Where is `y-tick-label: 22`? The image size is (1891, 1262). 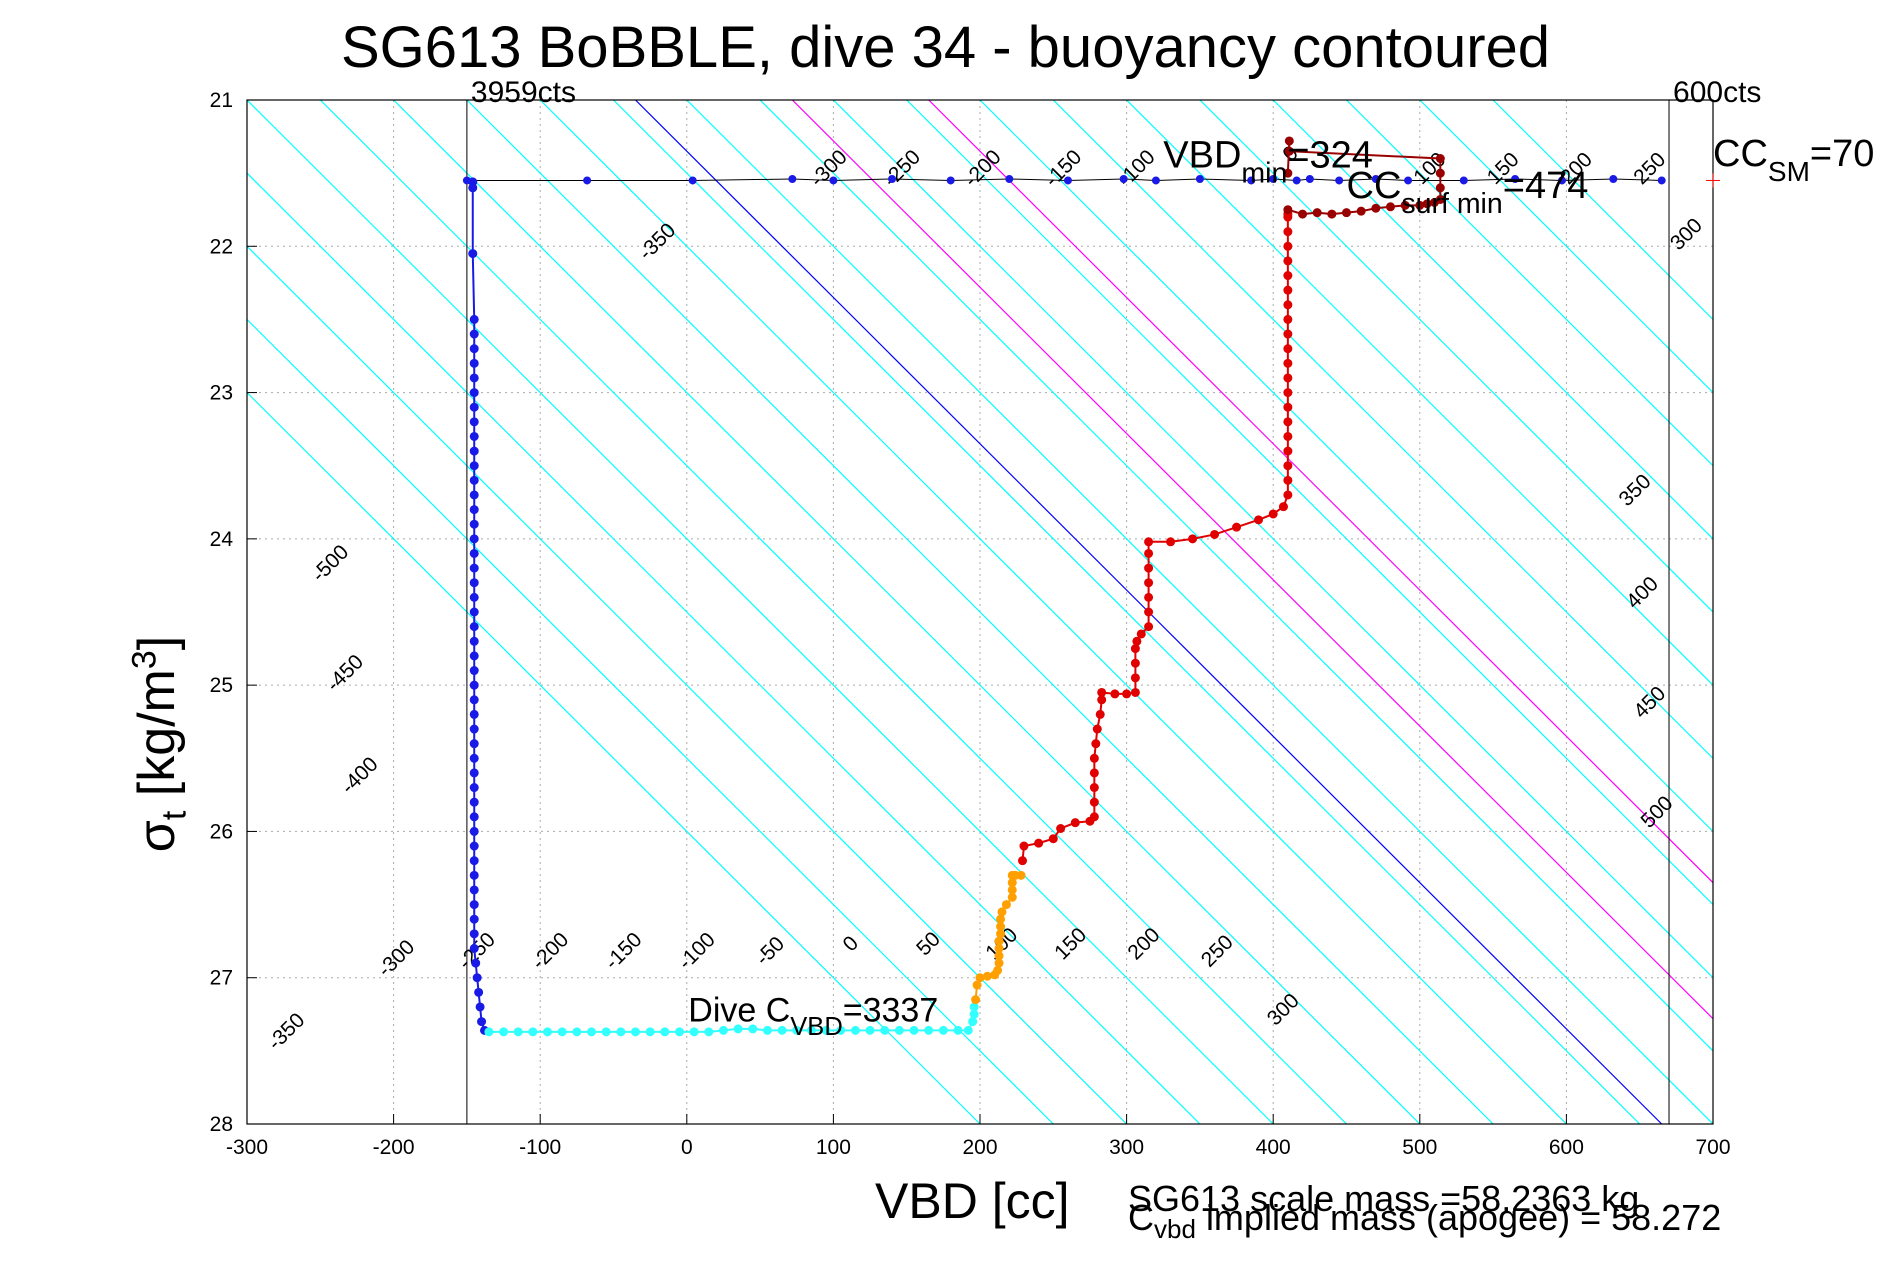
y-tick-label: 22 is located at coordinates (221, 246).